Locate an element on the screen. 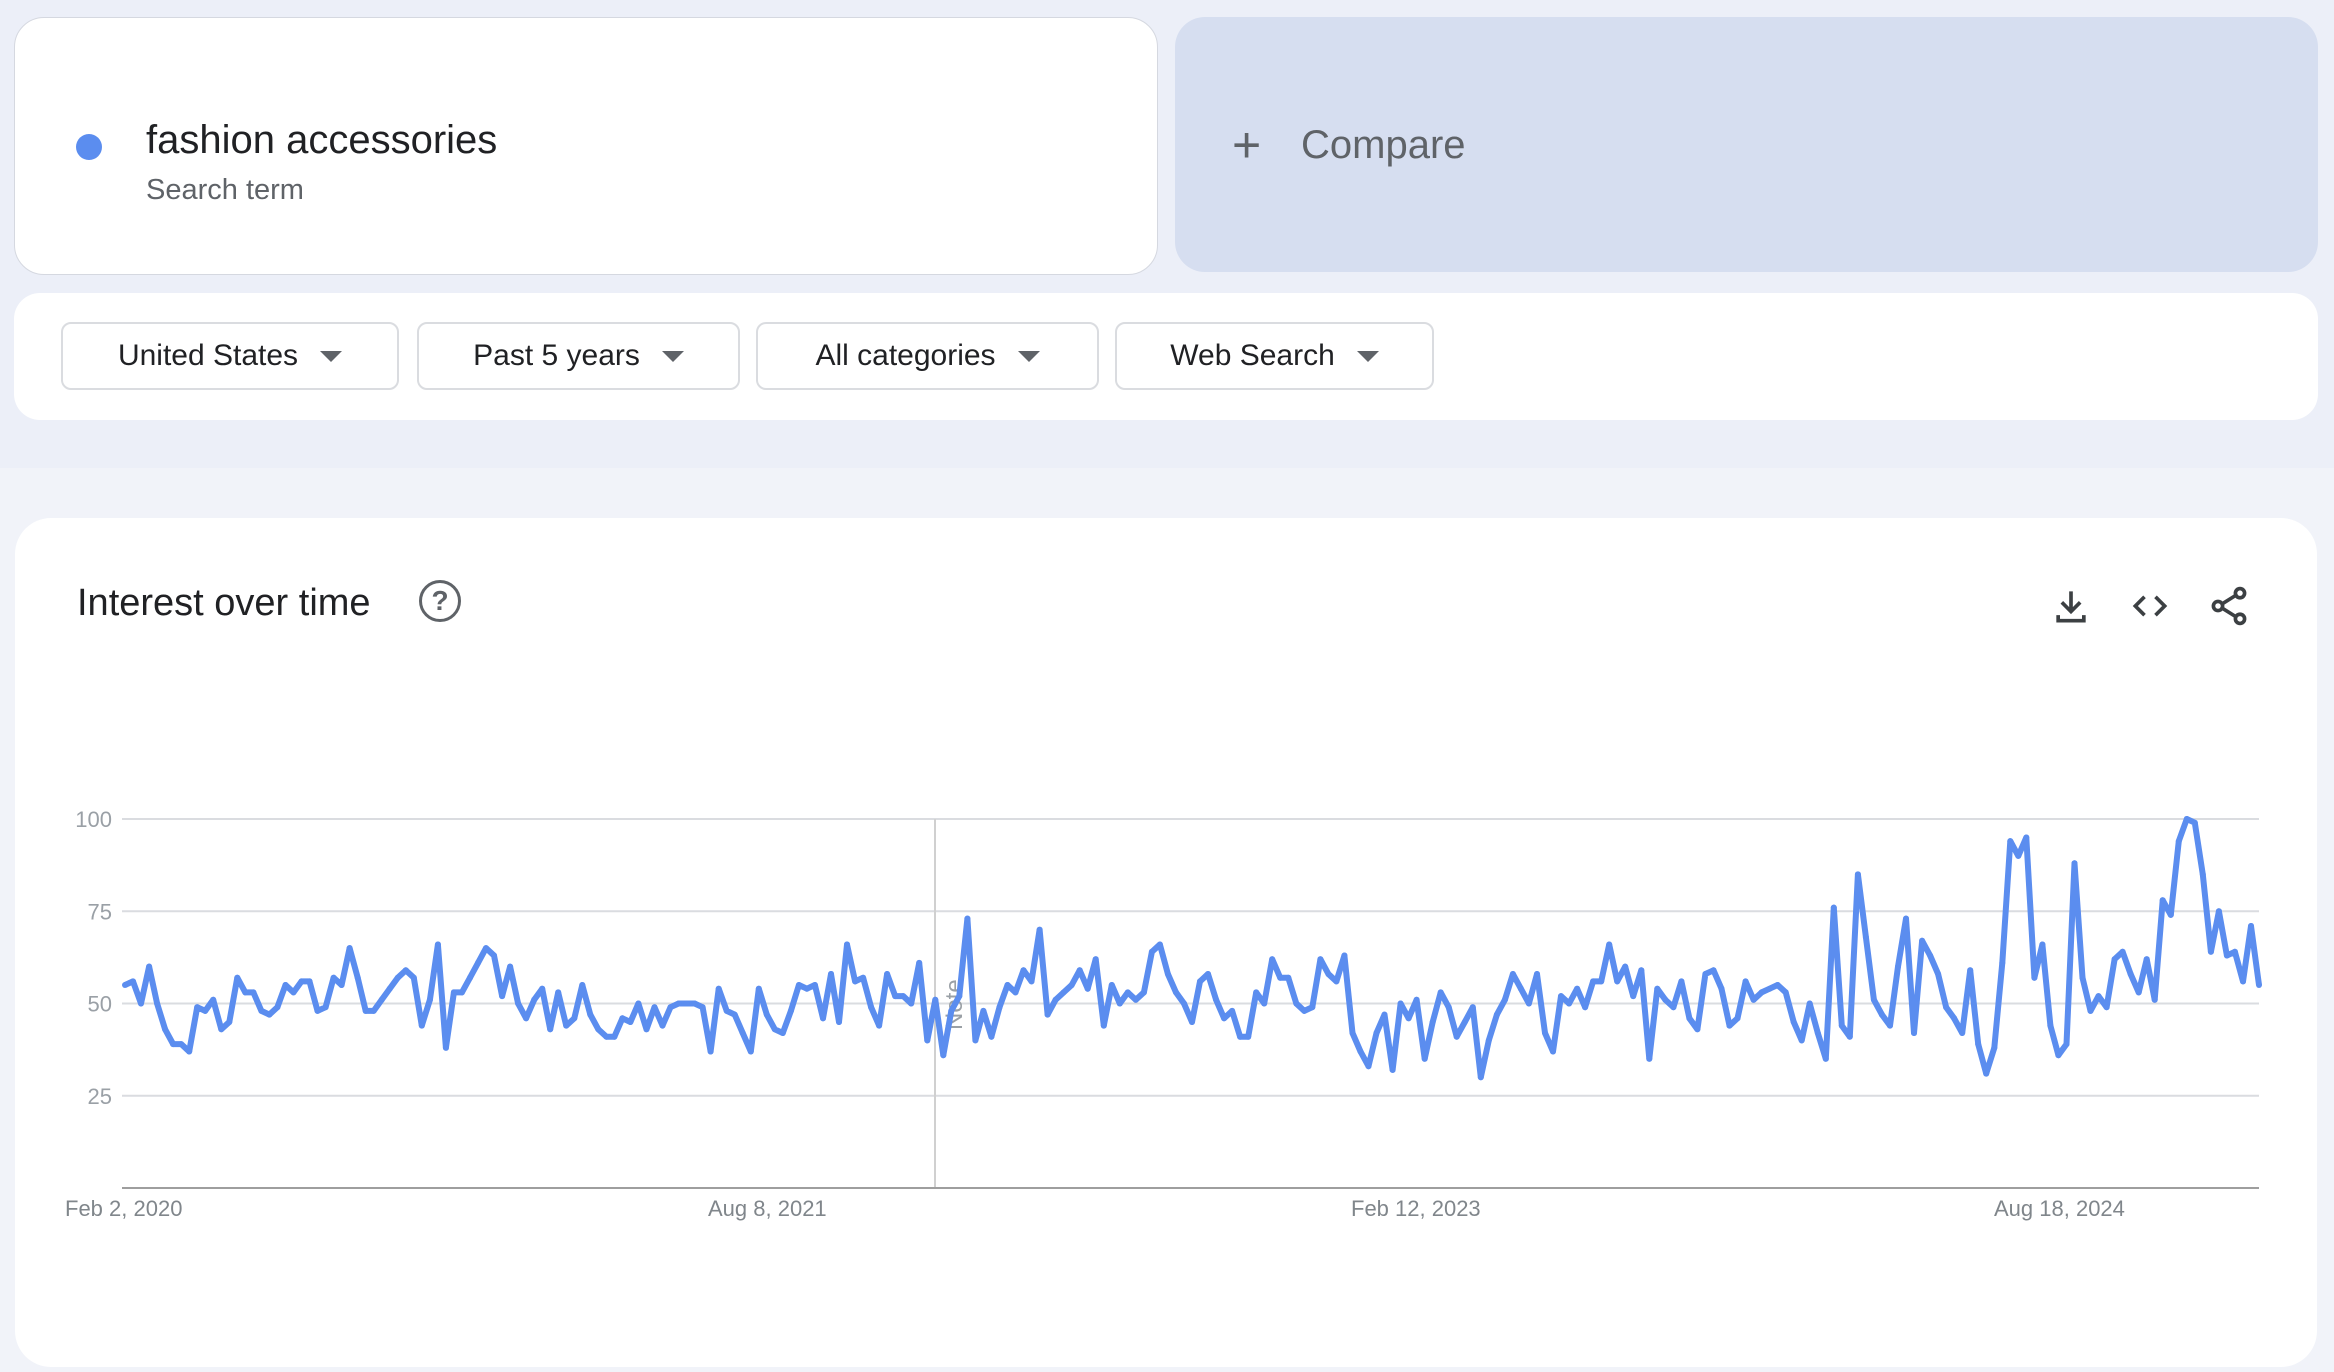 The width and height of the screenshot is (2334, 1372). search-term-card: fashion accessories Search term is located at coordinates (586, 146).